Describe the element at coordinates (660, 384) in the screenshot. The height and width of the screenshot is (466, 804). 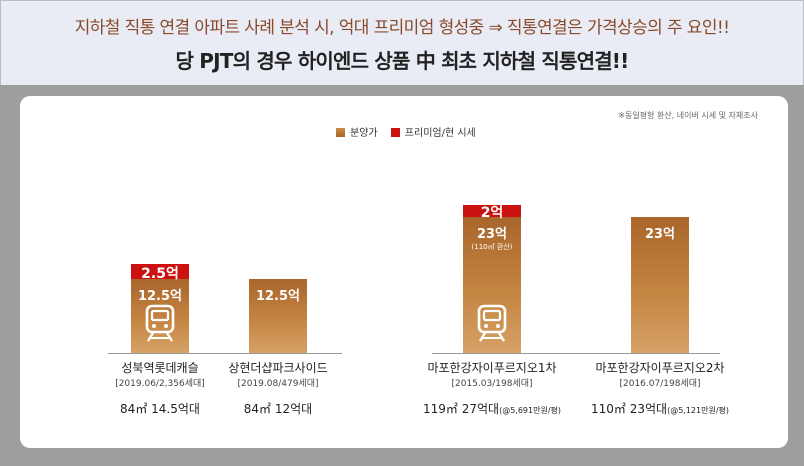
I see `category-info-4: [2016.07/198세대]` at that location.